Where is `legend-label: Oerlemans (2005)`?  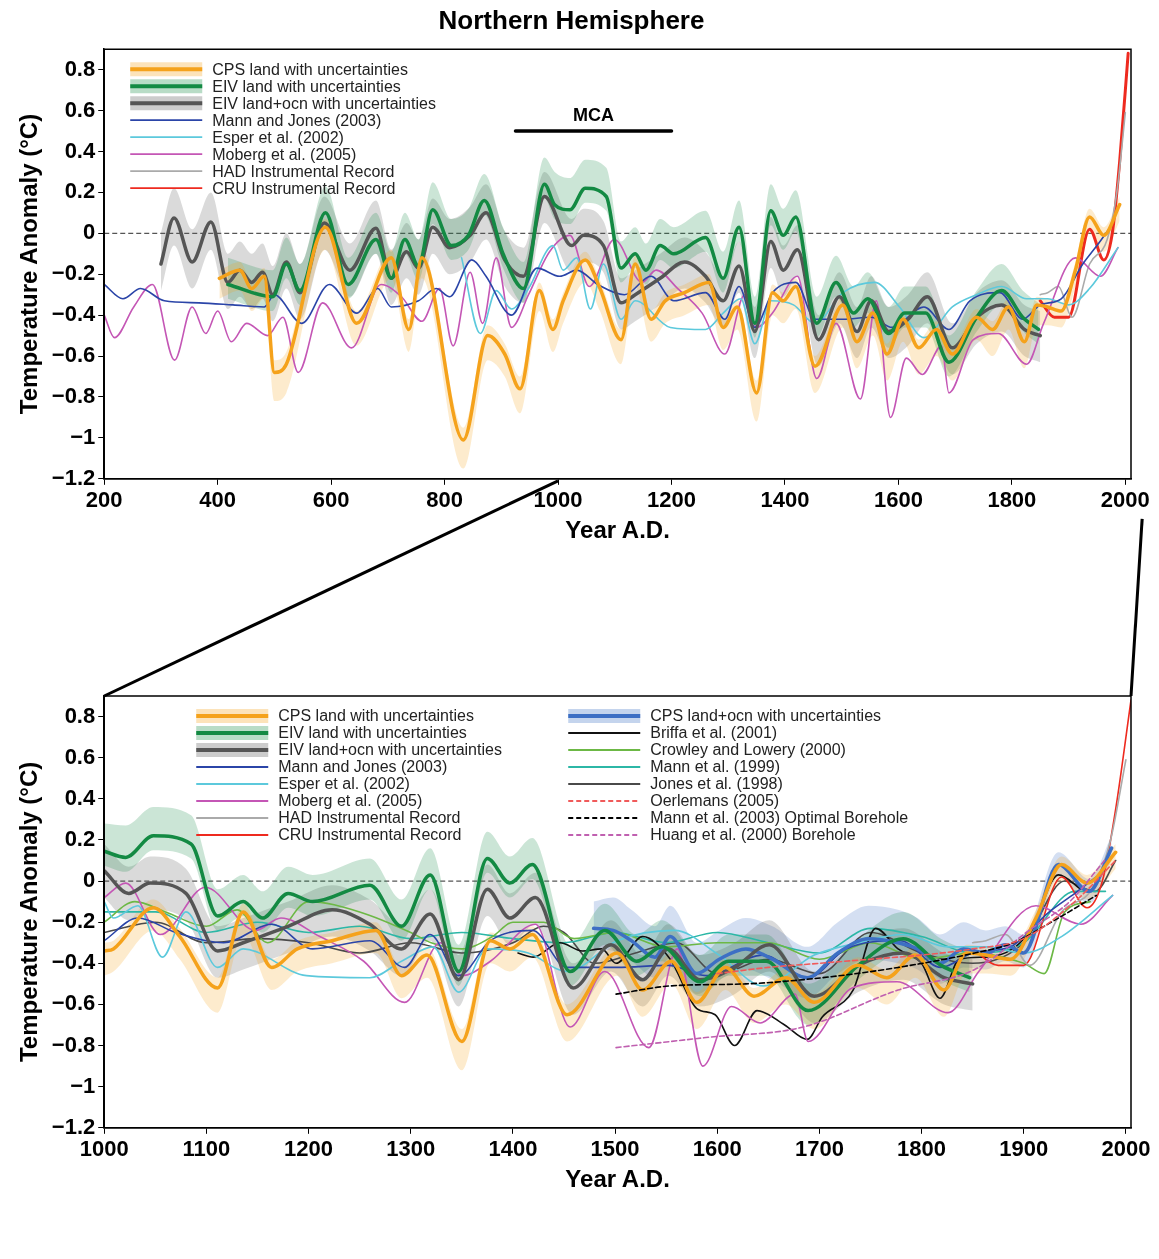 legend-label: Oerlemans (2005) is located at coordinates (715, 801).